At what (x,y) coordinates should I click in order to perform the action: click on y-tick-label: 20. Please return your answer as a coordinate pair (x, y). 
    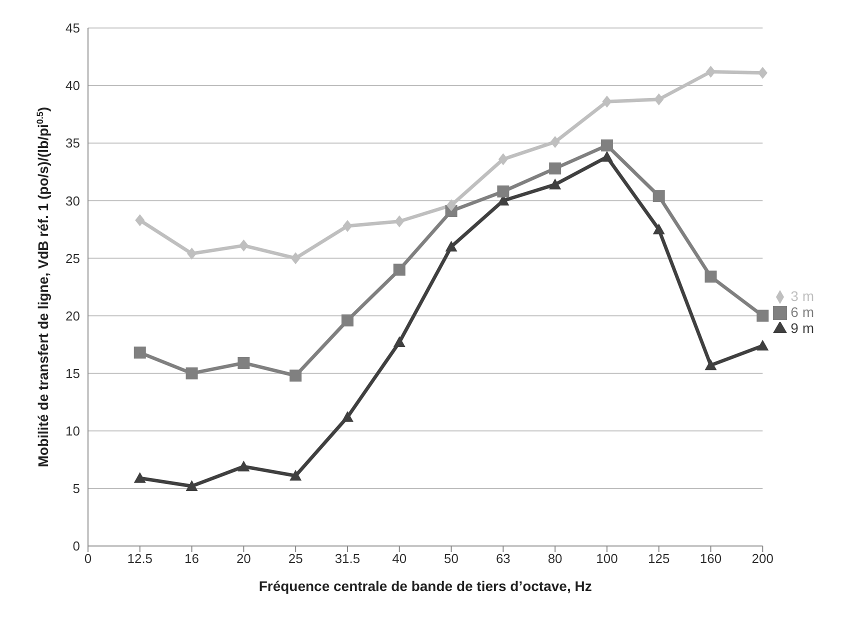
    Looking at the image, I should click on (73, 316).